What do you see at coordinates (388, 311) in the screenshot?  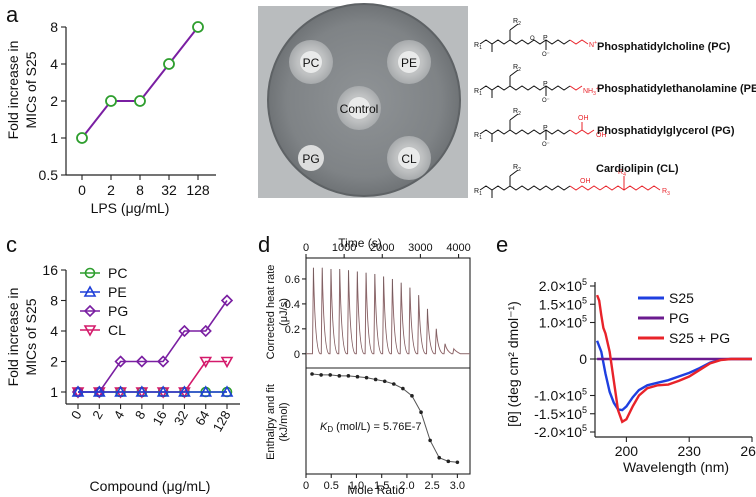 I see `d-thermogram-baseline` at bounding box center [388, 311].